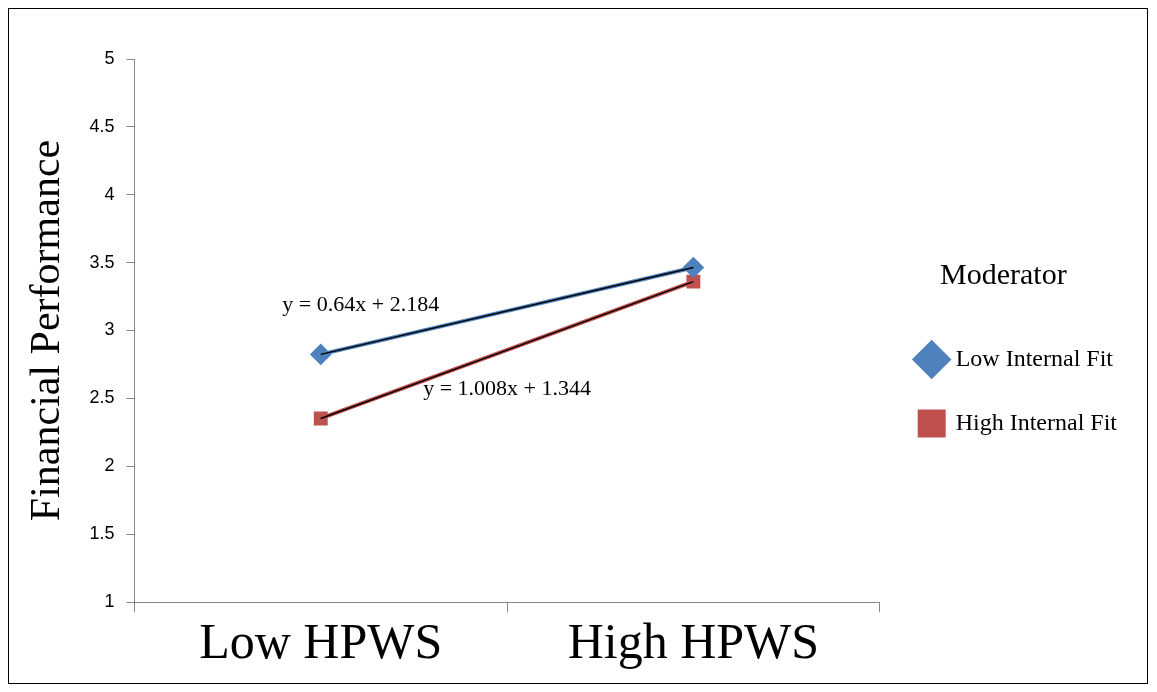 The width and height of the screenshot is (1157, 692). Describe the element at coordinates (109, 57) in the screenshot. I see `y-tick-label: 5` at that location.